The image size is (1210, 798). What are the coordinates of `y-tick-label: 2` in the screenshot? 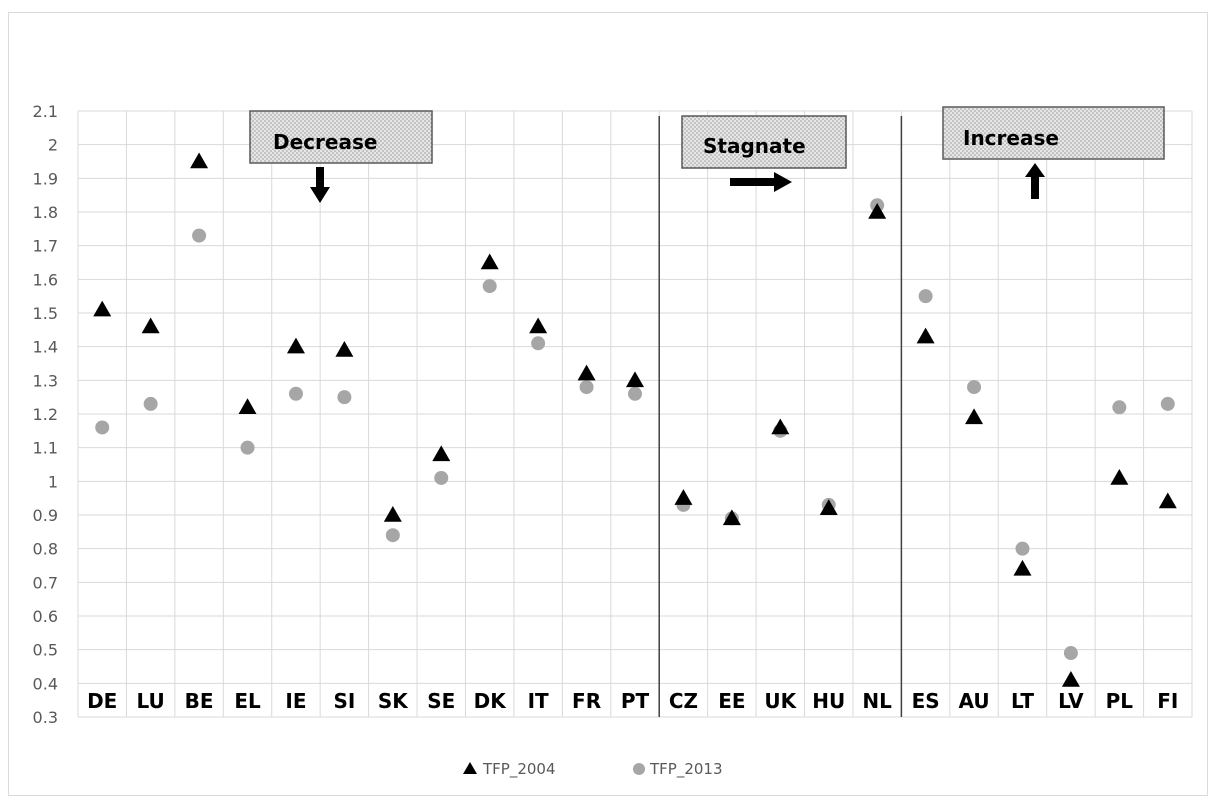 It's located at (53, 145).